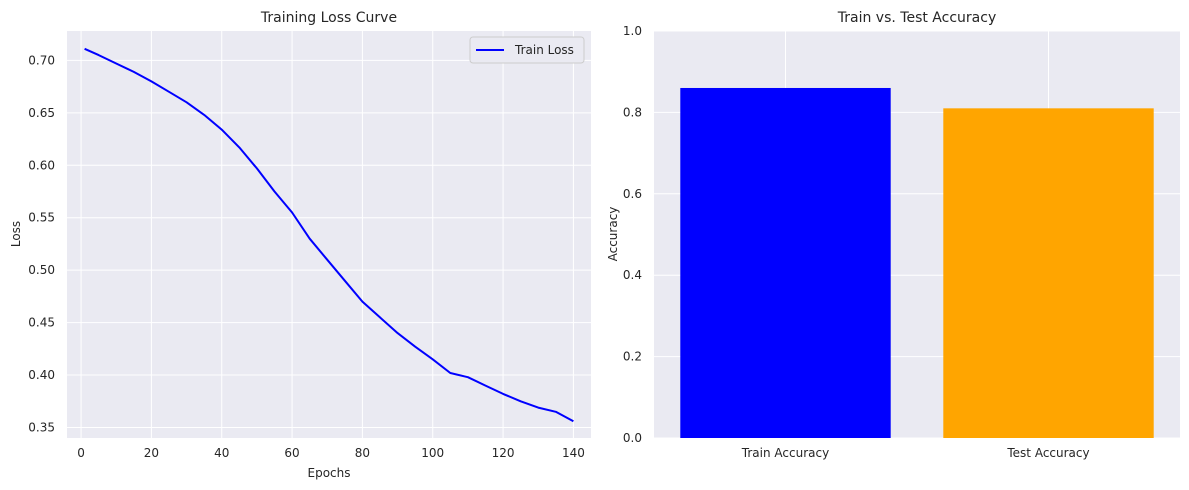  Describe the element at coordinates (328, 18) in the screenshot. I see `loss-chart-title: Training Loss Curve` at that location.